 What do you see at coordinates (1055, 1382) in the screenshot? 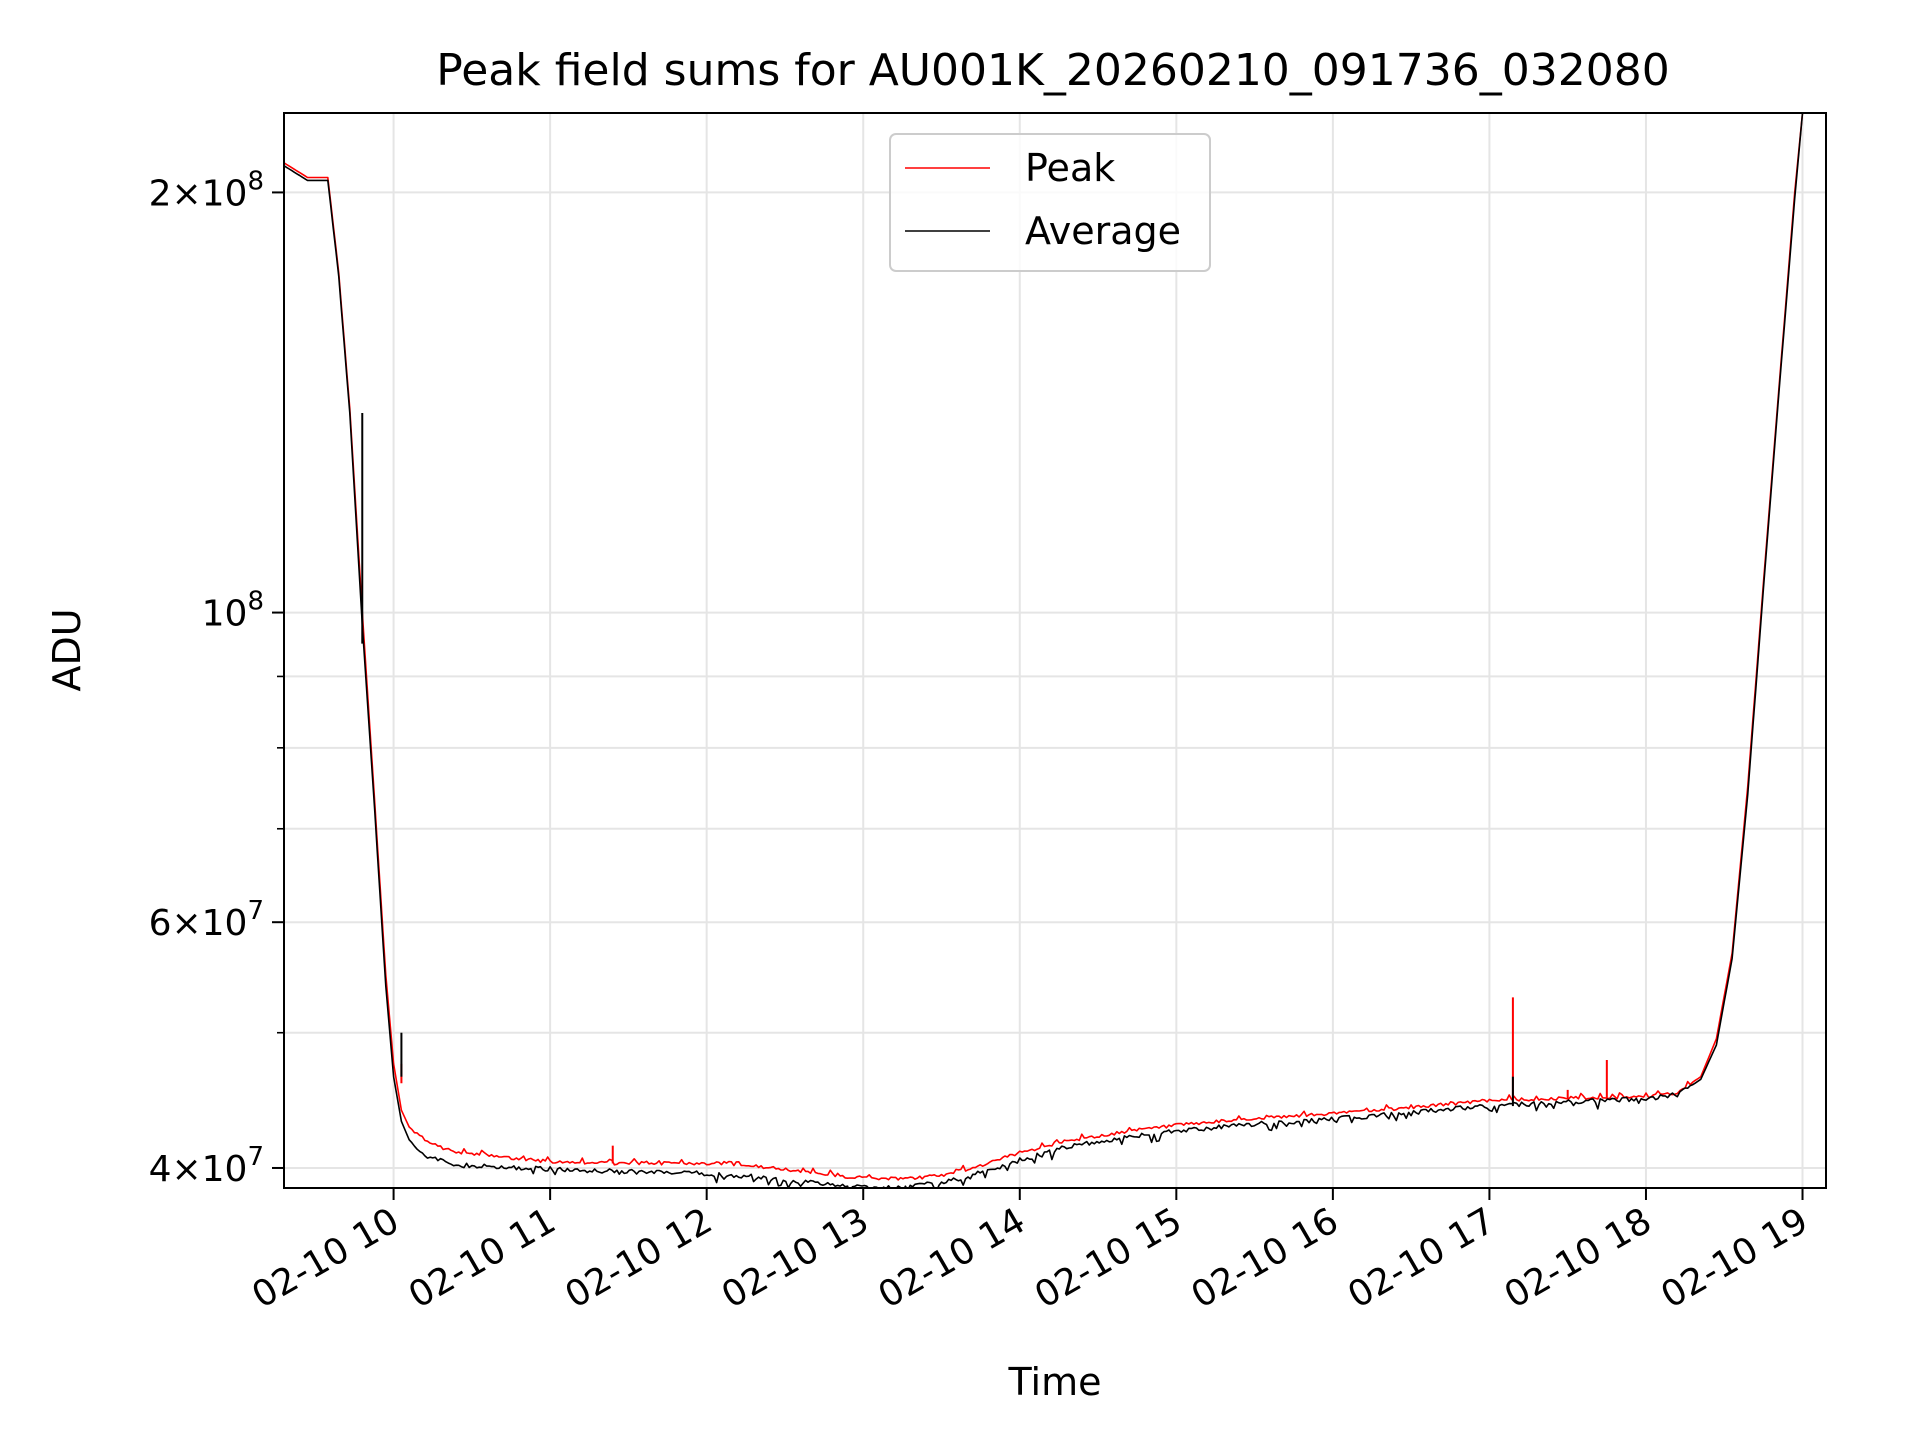
I see `x-axis-label: Time` at bounding box center [1055, 1382].